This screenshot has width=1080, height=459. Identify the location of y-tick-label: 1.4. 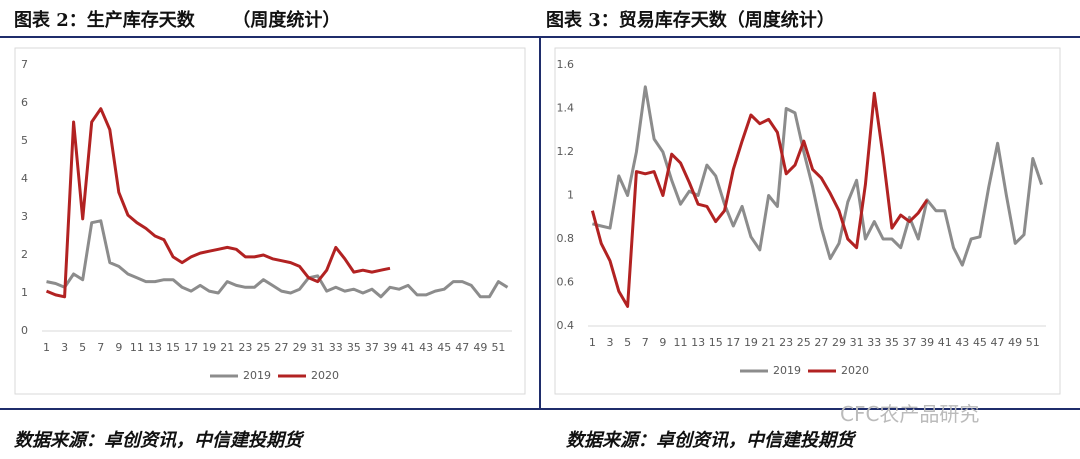
(566, 108).